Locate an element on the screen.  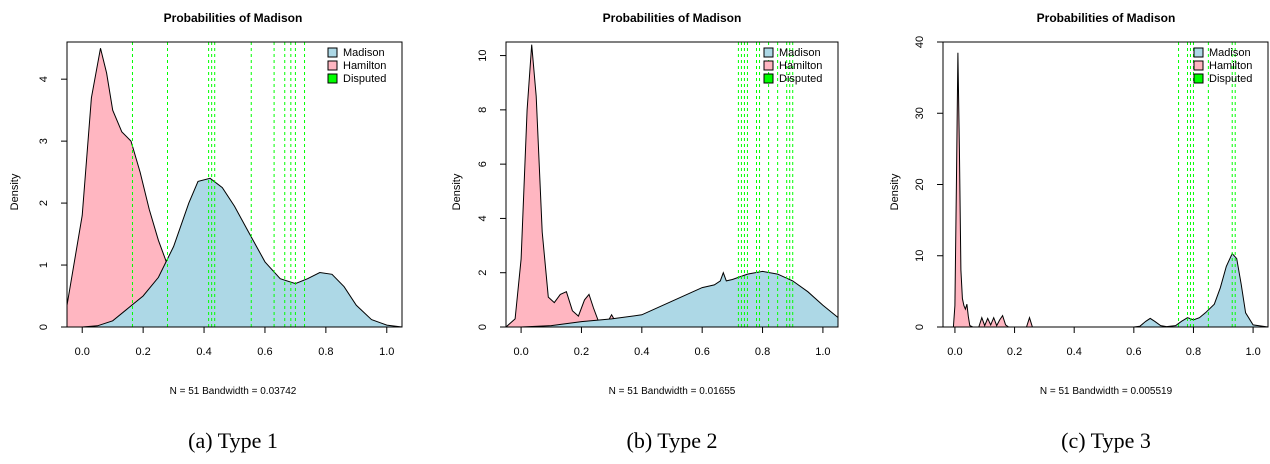
y-tick-label: 20 is located at coordinates (920, 184).